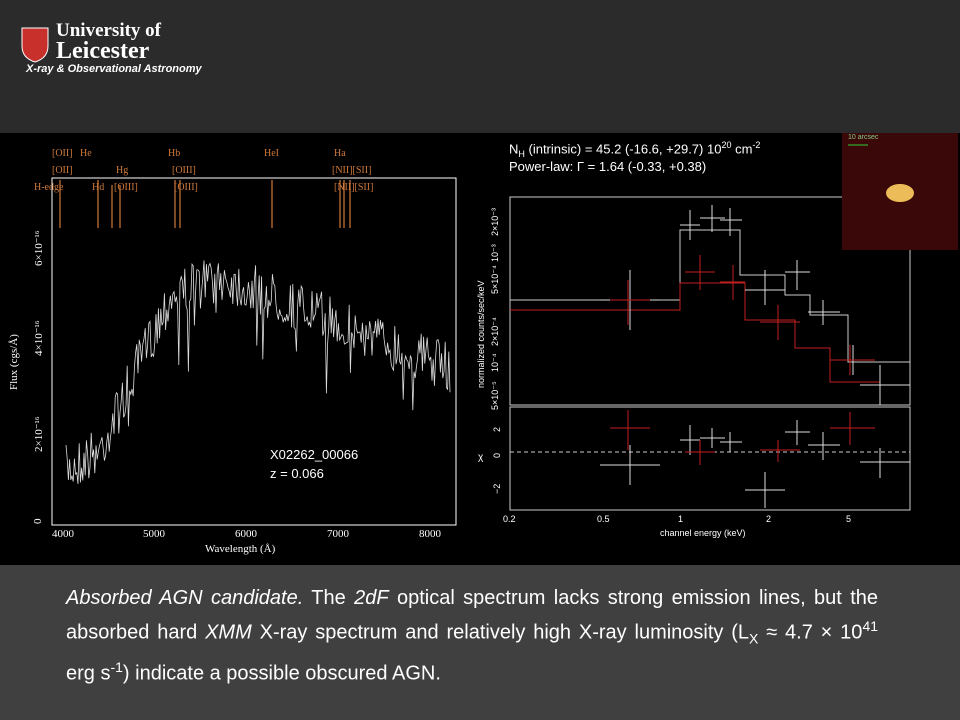  What do you see at coordinates (314, 454) in the screenshot?
I see `object-name: X02262_00066` at bounding box center [314, 454].